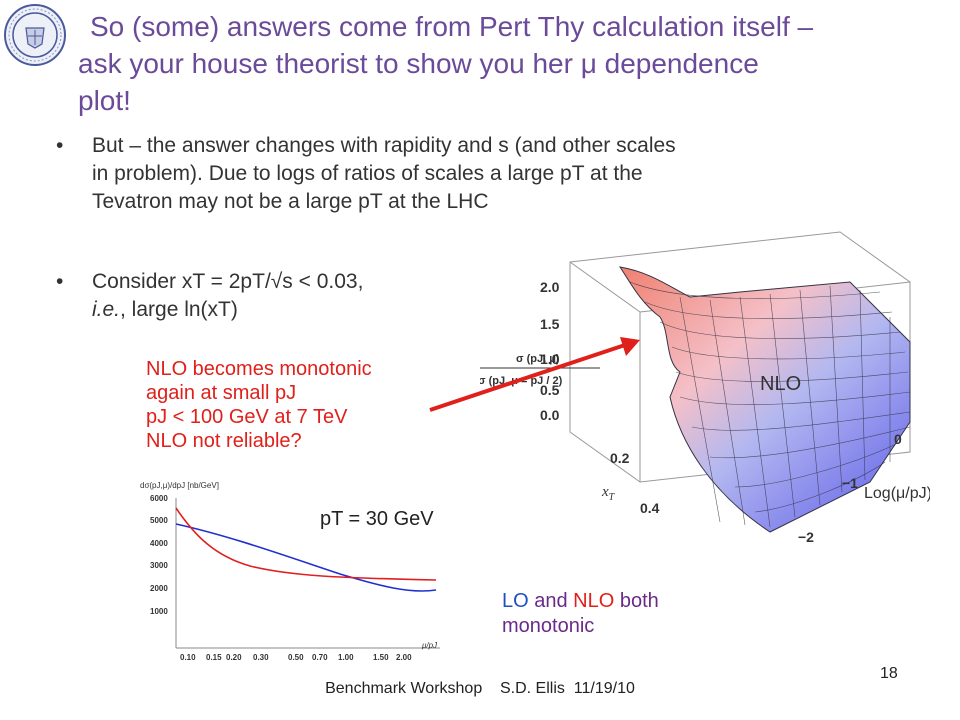  Describe the element at coordinates (159, 565) in the screenshot. I see `plot2d-y-tick: 3000` at that location.